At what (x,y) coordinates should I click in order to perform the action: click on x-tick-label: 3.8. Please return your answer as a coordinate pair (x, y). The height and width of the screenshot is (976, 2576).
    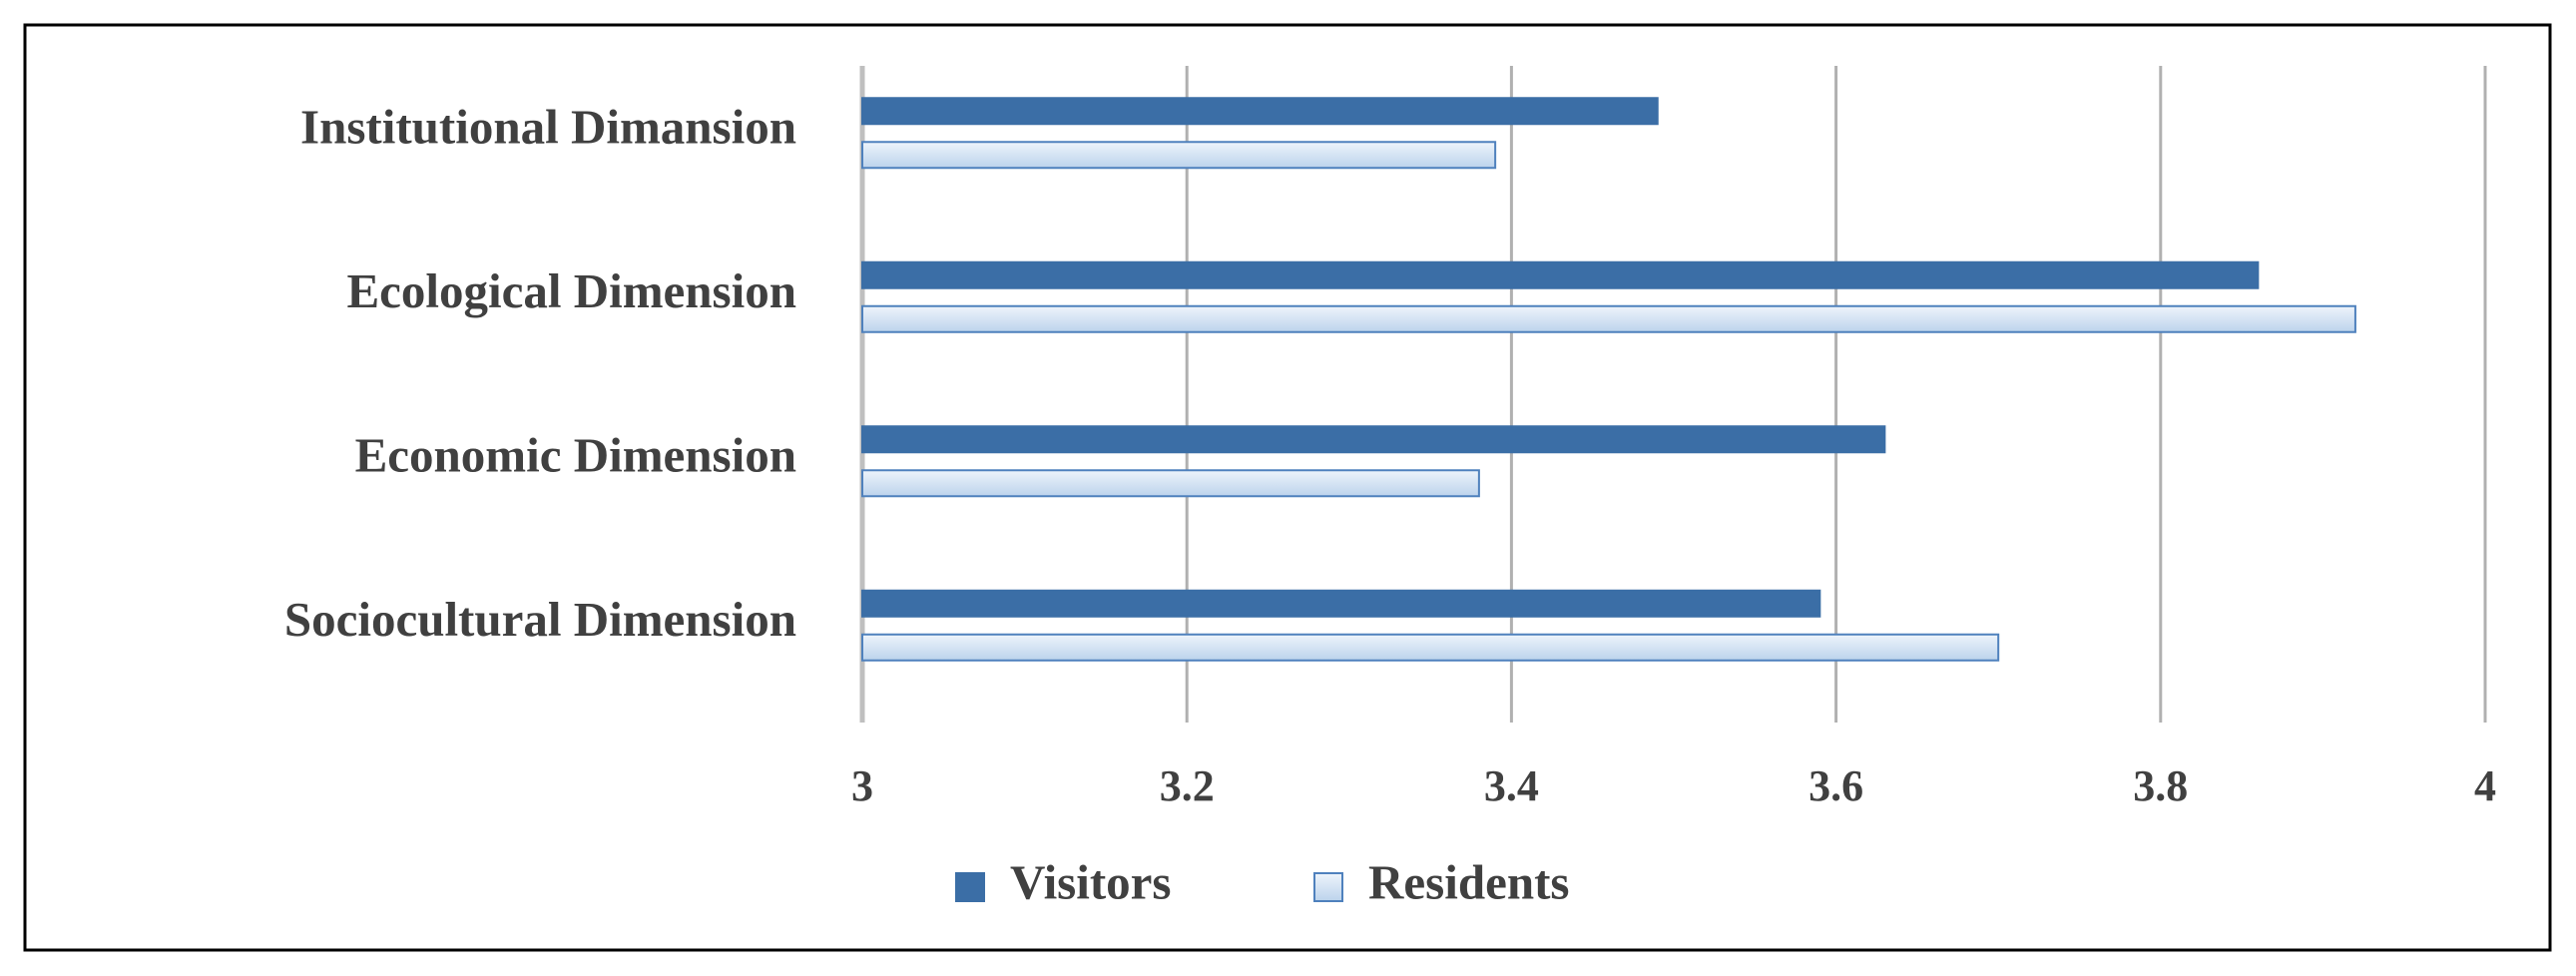
    Looking at the image, I should click on (2161, 785).